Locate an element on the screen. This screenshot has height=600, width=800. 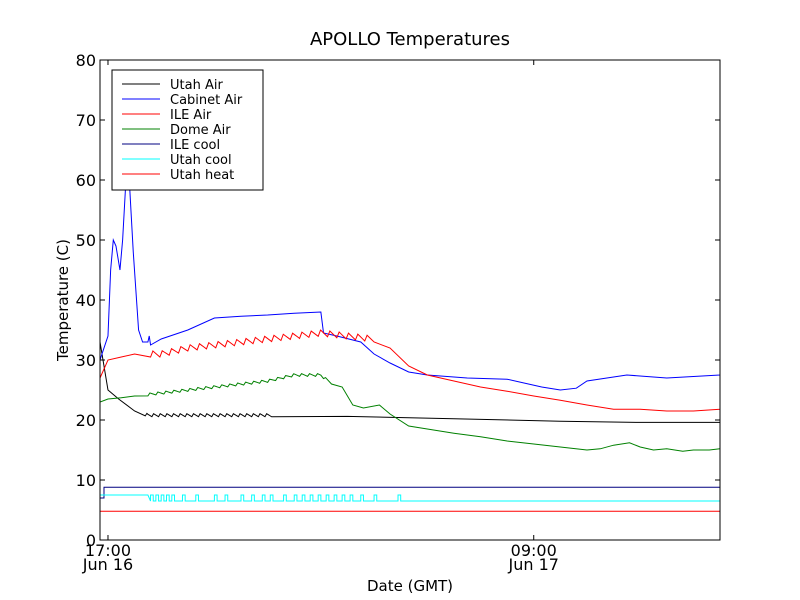
y-axis-label: Temperature (C) is located at coordinates (63, 300).